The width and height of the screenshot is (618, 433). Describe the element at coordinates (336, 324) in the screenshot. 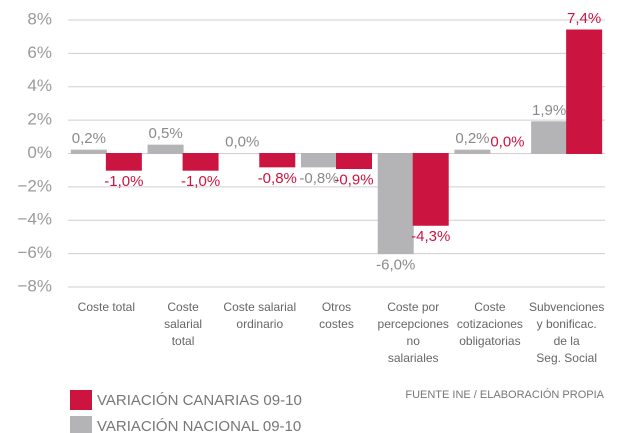

I see `x-tick-label: costes` at that location.